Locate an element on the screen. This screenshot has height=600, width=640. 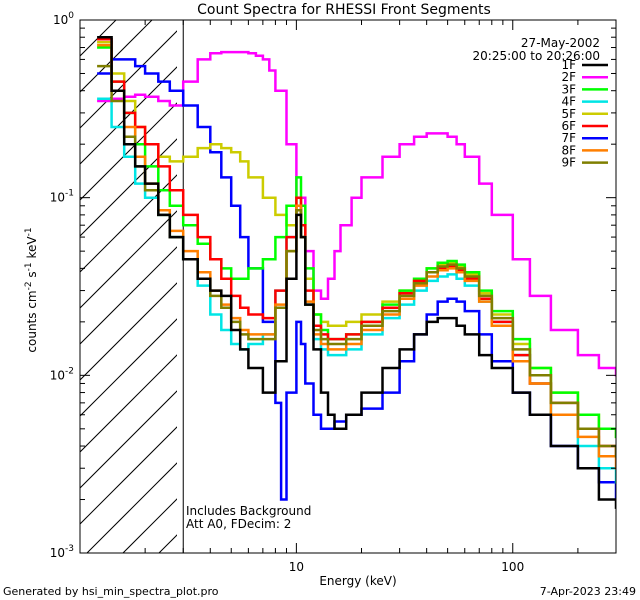
legend-label-4F: 4F is located at coordinates (568, 102).